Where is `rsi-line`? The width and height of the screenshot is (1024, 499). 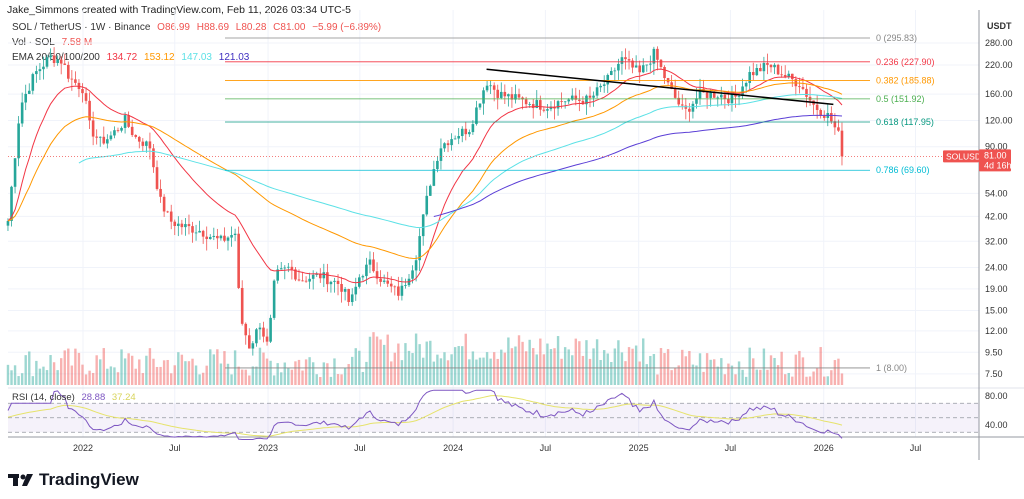
rsi-line is located at coordinates (425, 414).